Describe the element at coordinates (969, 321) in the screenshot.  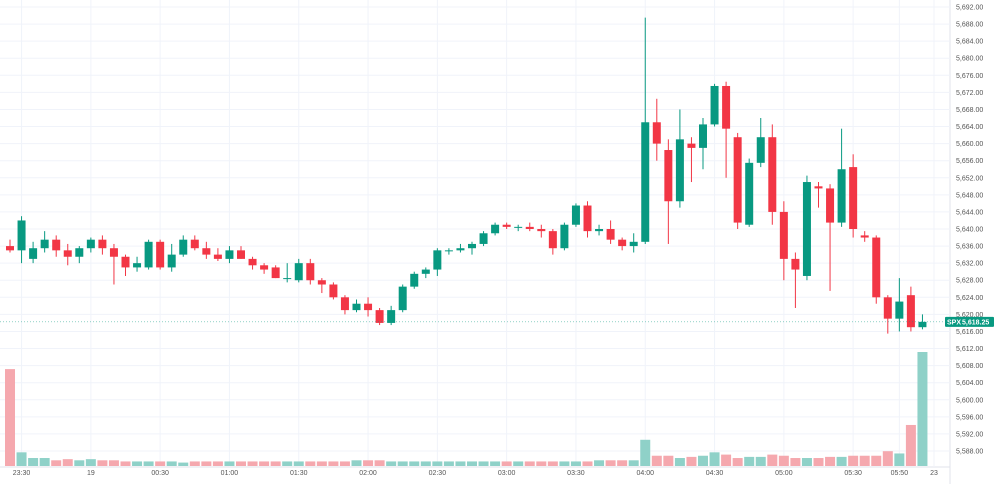
I see `last-price-tag: SPX 5,618.25` at that location.